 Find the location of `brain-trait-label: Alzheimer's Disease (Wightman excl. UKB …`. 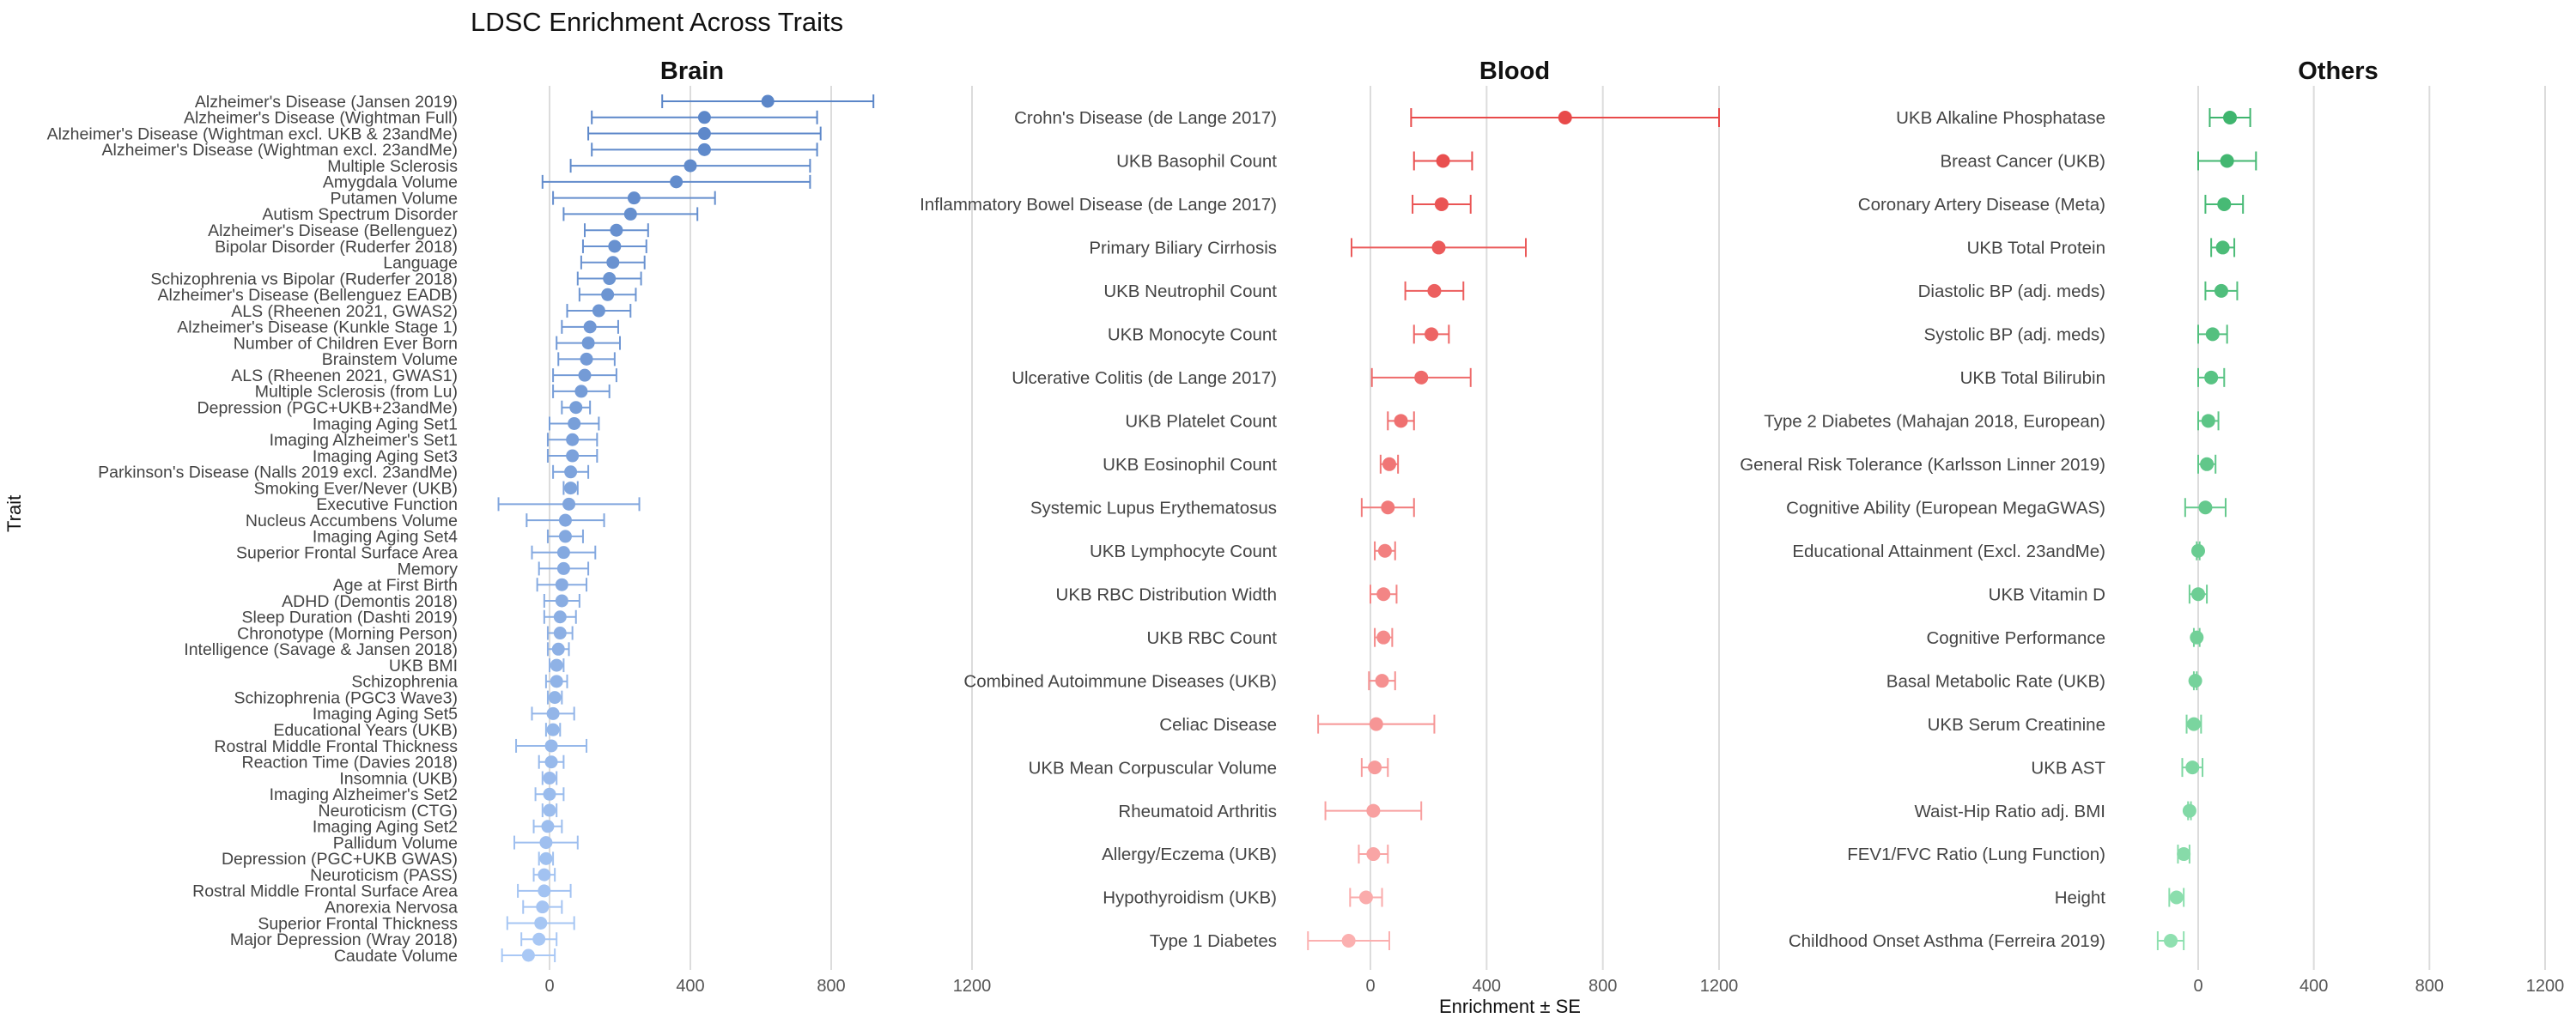

brain-trait-label: Alzheimer's Disease (Wightman excl. UKB … is located at coordinates (252, 133).